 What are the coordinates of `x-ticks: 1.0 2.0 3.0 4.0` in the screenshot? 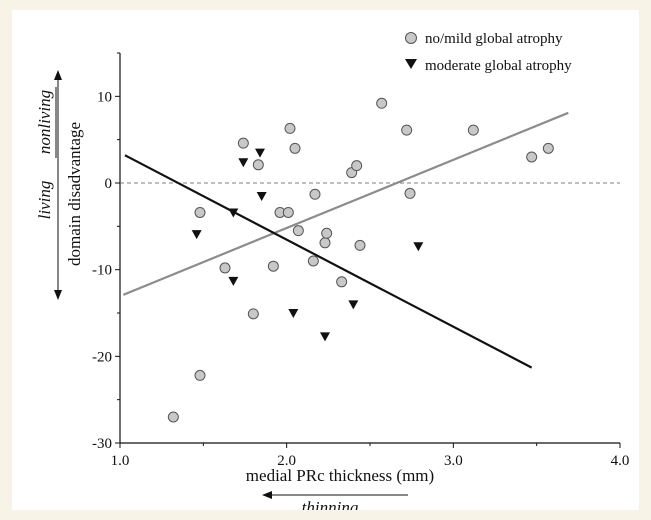 It's located at (370, 456).